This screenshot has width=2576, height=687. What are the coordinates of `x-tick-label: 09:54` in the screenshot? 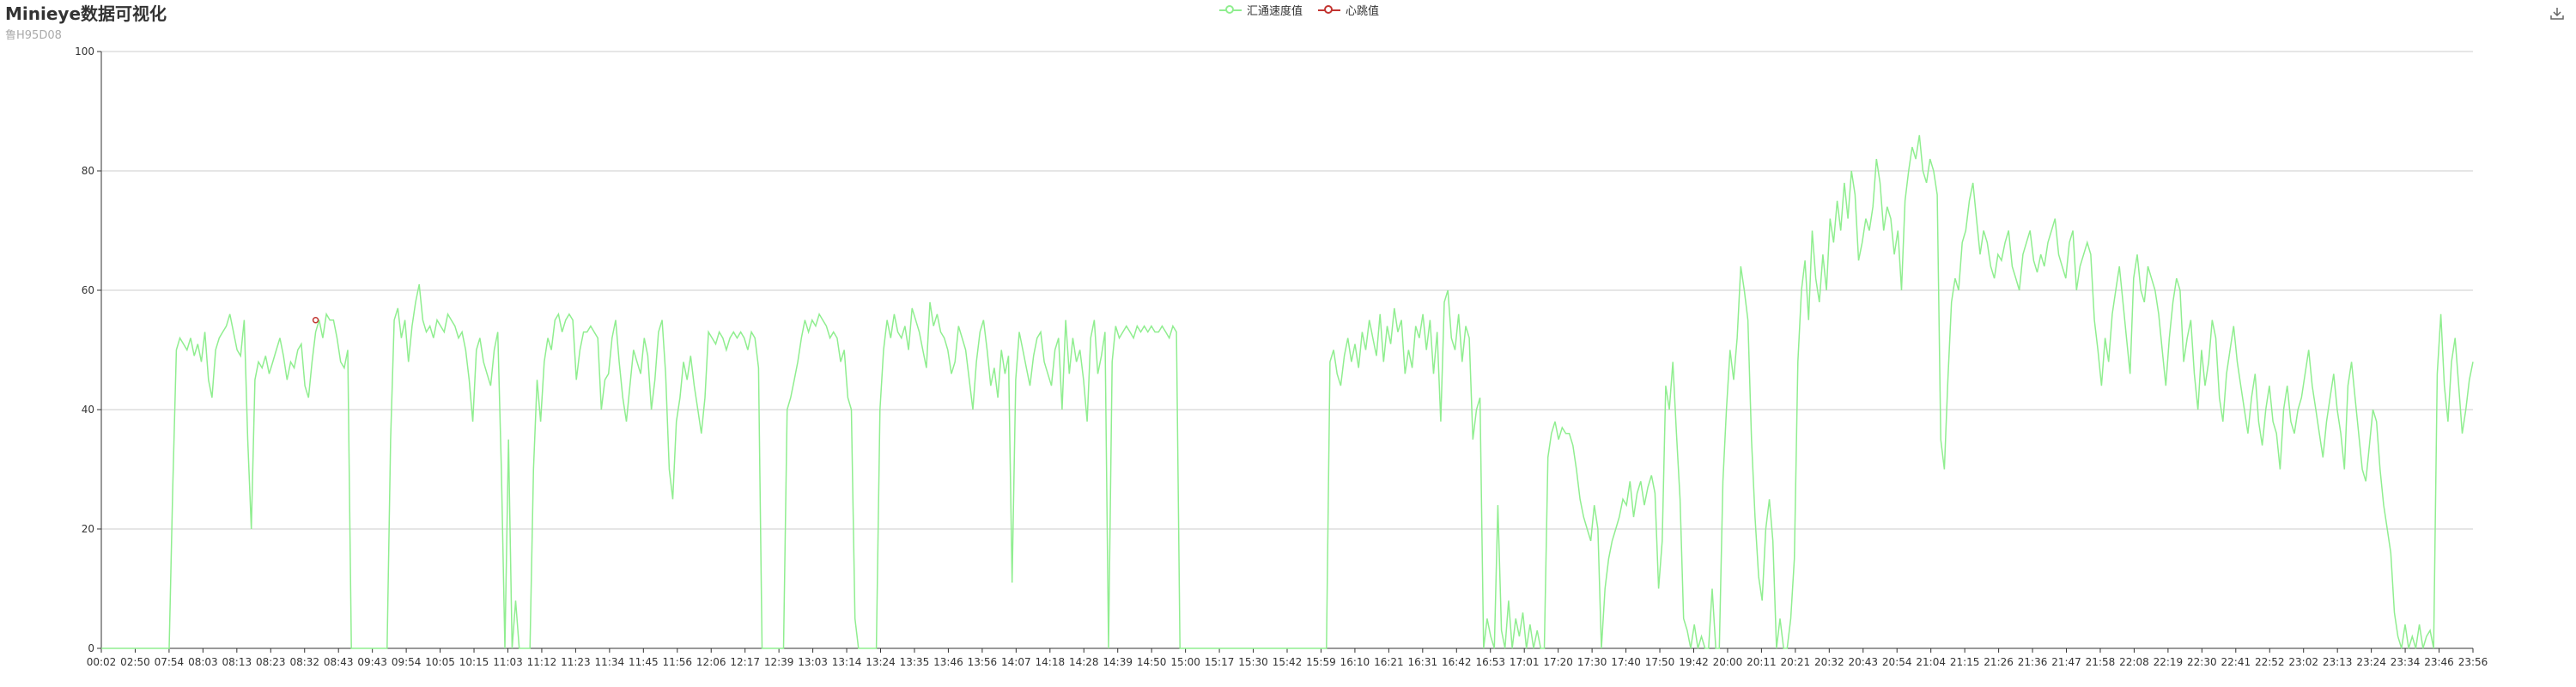 It's located at (407, 662).